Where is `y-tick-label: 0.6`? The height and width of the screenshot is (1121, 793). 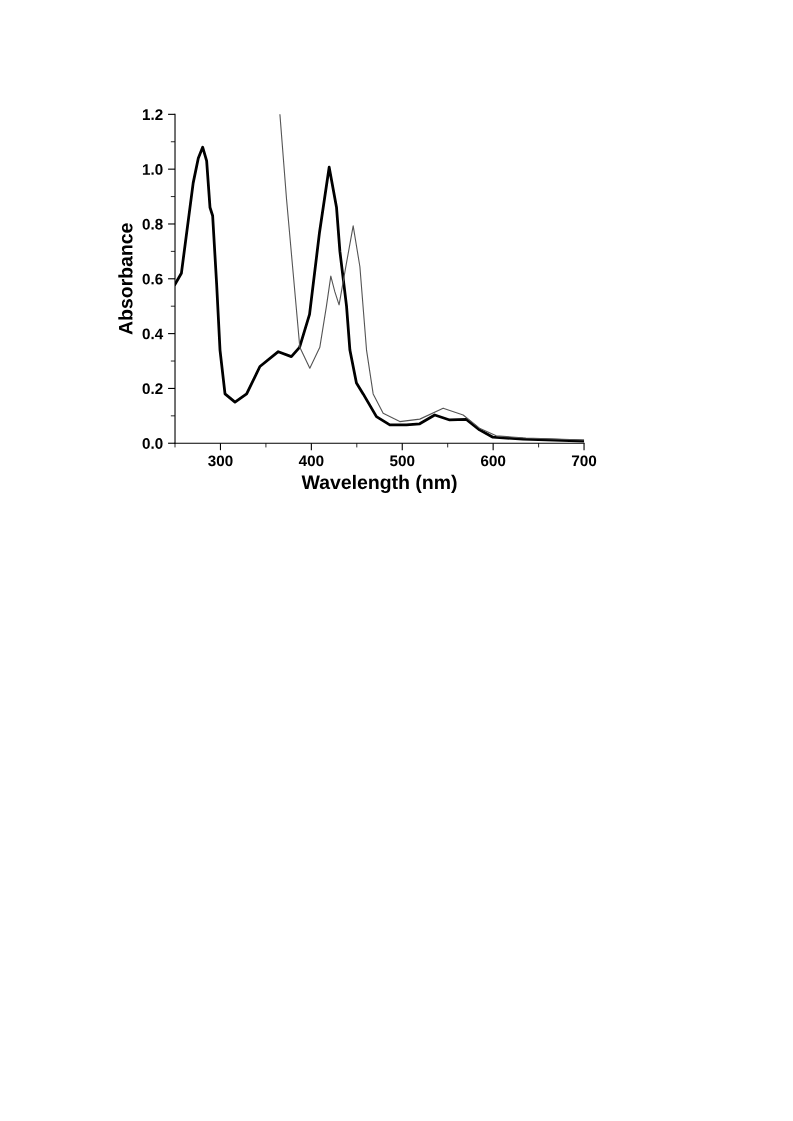
y-tick-label: 0.6 is located at coordinates (152, 279).